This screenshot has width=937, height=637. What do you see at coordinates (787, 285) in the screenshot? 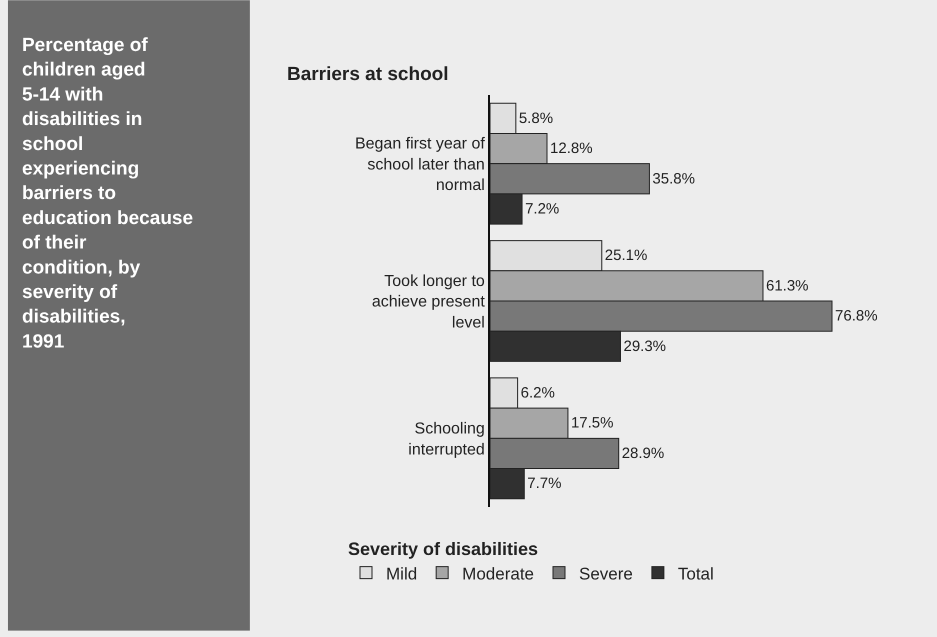
I see `data-label: 61.3%` at bounding box center [787, 285].